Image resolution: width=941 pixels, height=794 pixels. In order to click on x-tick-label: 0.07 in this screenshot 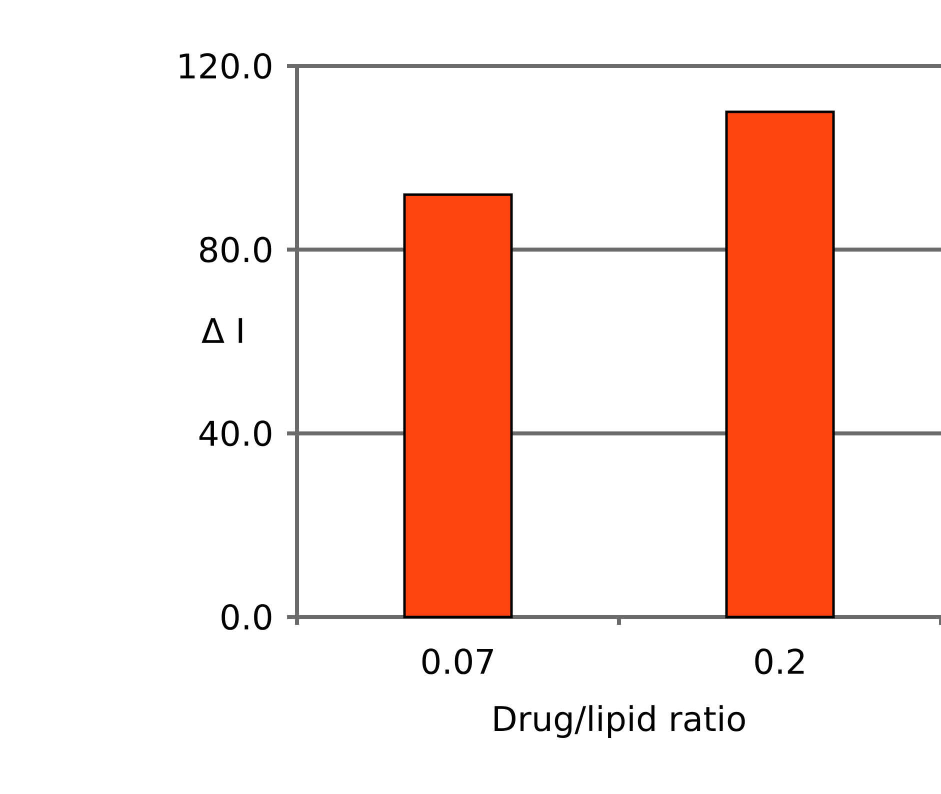, I will do `click(457, 661)`.